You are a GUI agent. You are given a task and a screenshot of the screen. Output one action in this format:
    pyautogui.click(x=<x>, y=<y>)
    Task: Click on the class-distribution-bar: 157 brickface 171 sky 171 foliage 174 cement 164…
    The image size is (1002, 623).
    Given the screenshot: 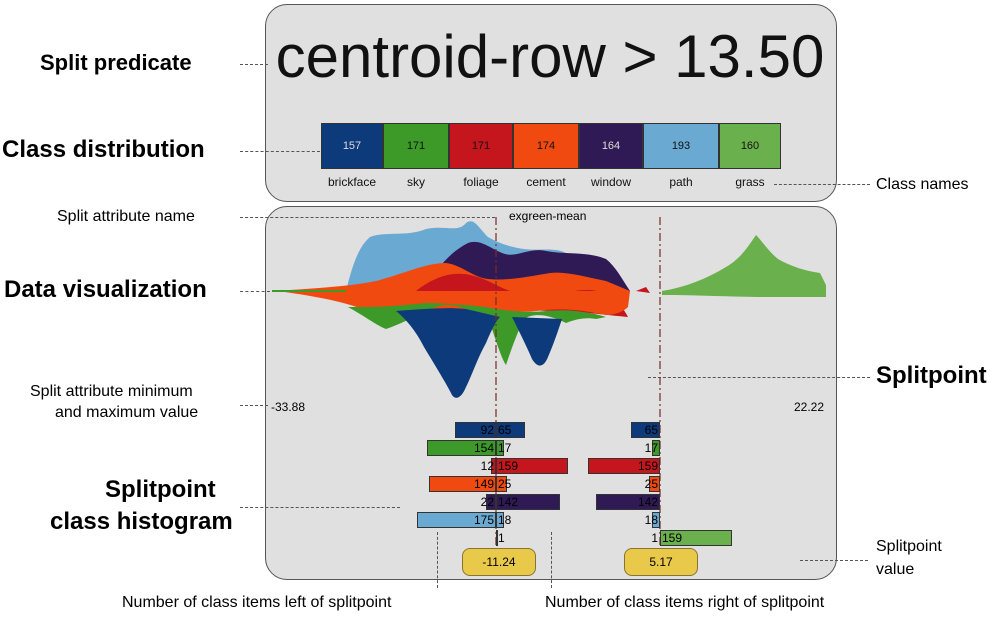 What is the action you would take?
    pyautogui.click(x=551, y=159)
    